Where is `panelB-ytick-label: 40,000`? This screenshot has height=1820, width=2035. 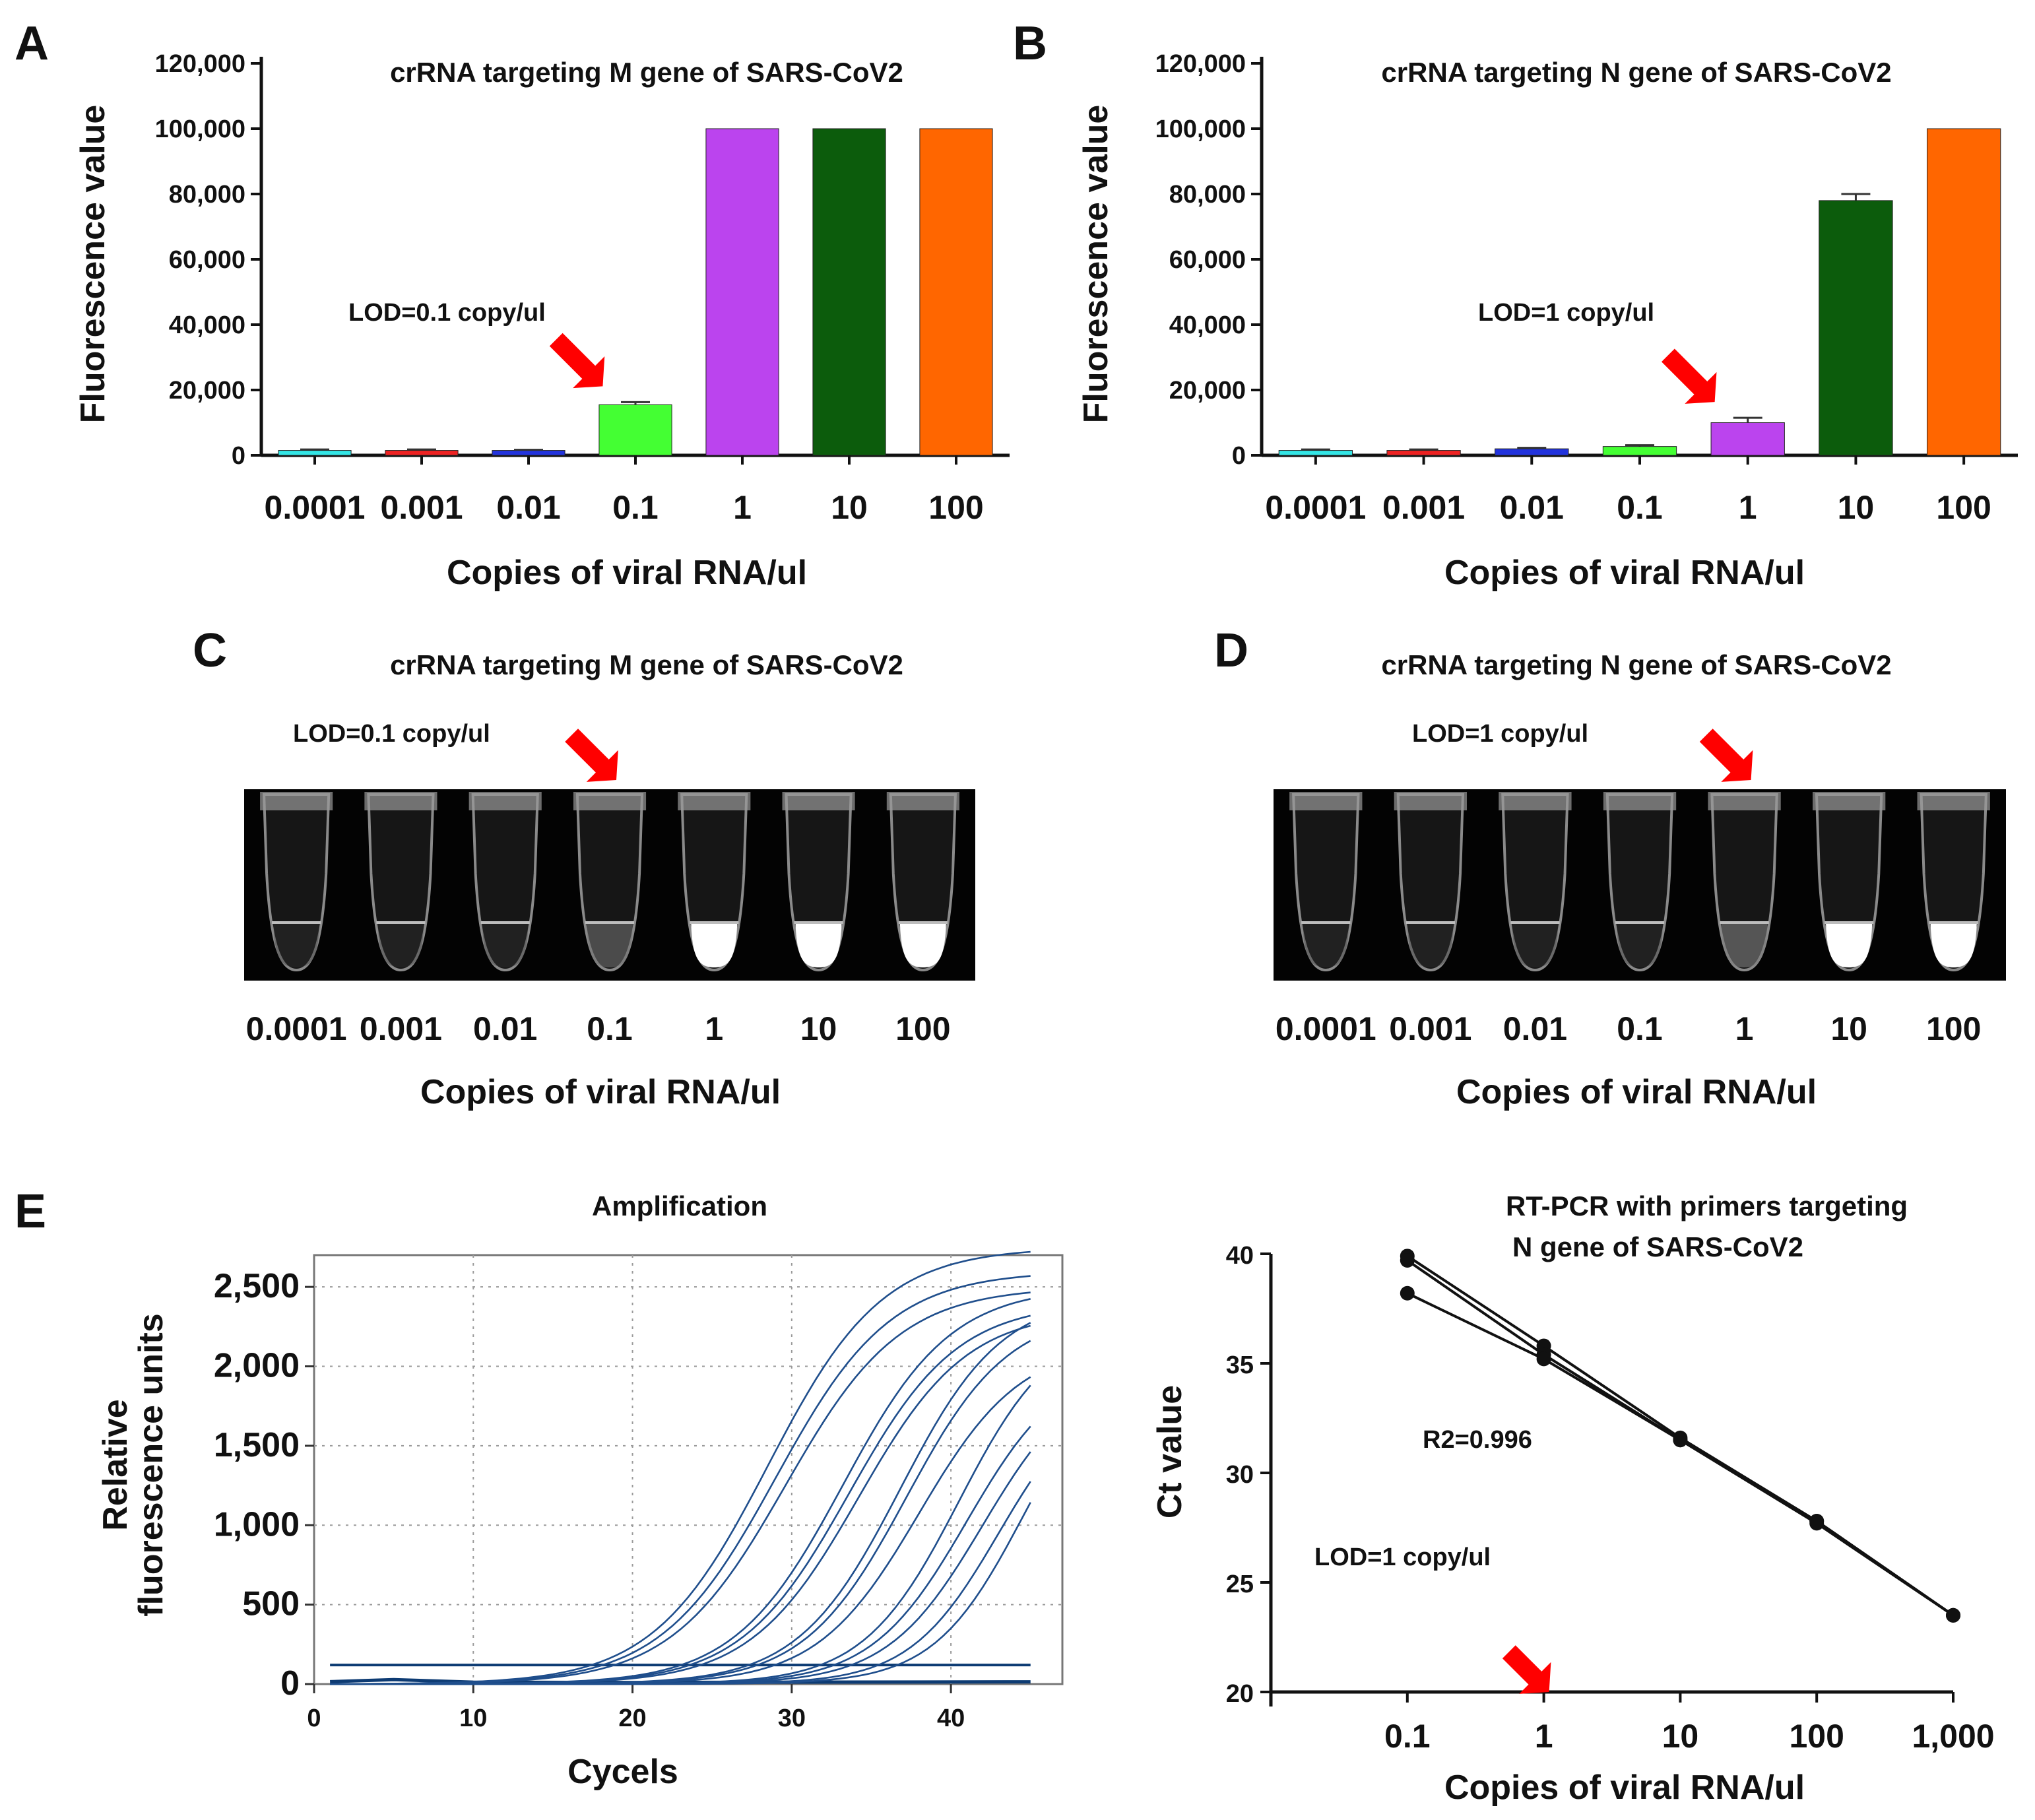 panelB-ytick-label: 40,000 is located at coordinates (1207, 325).